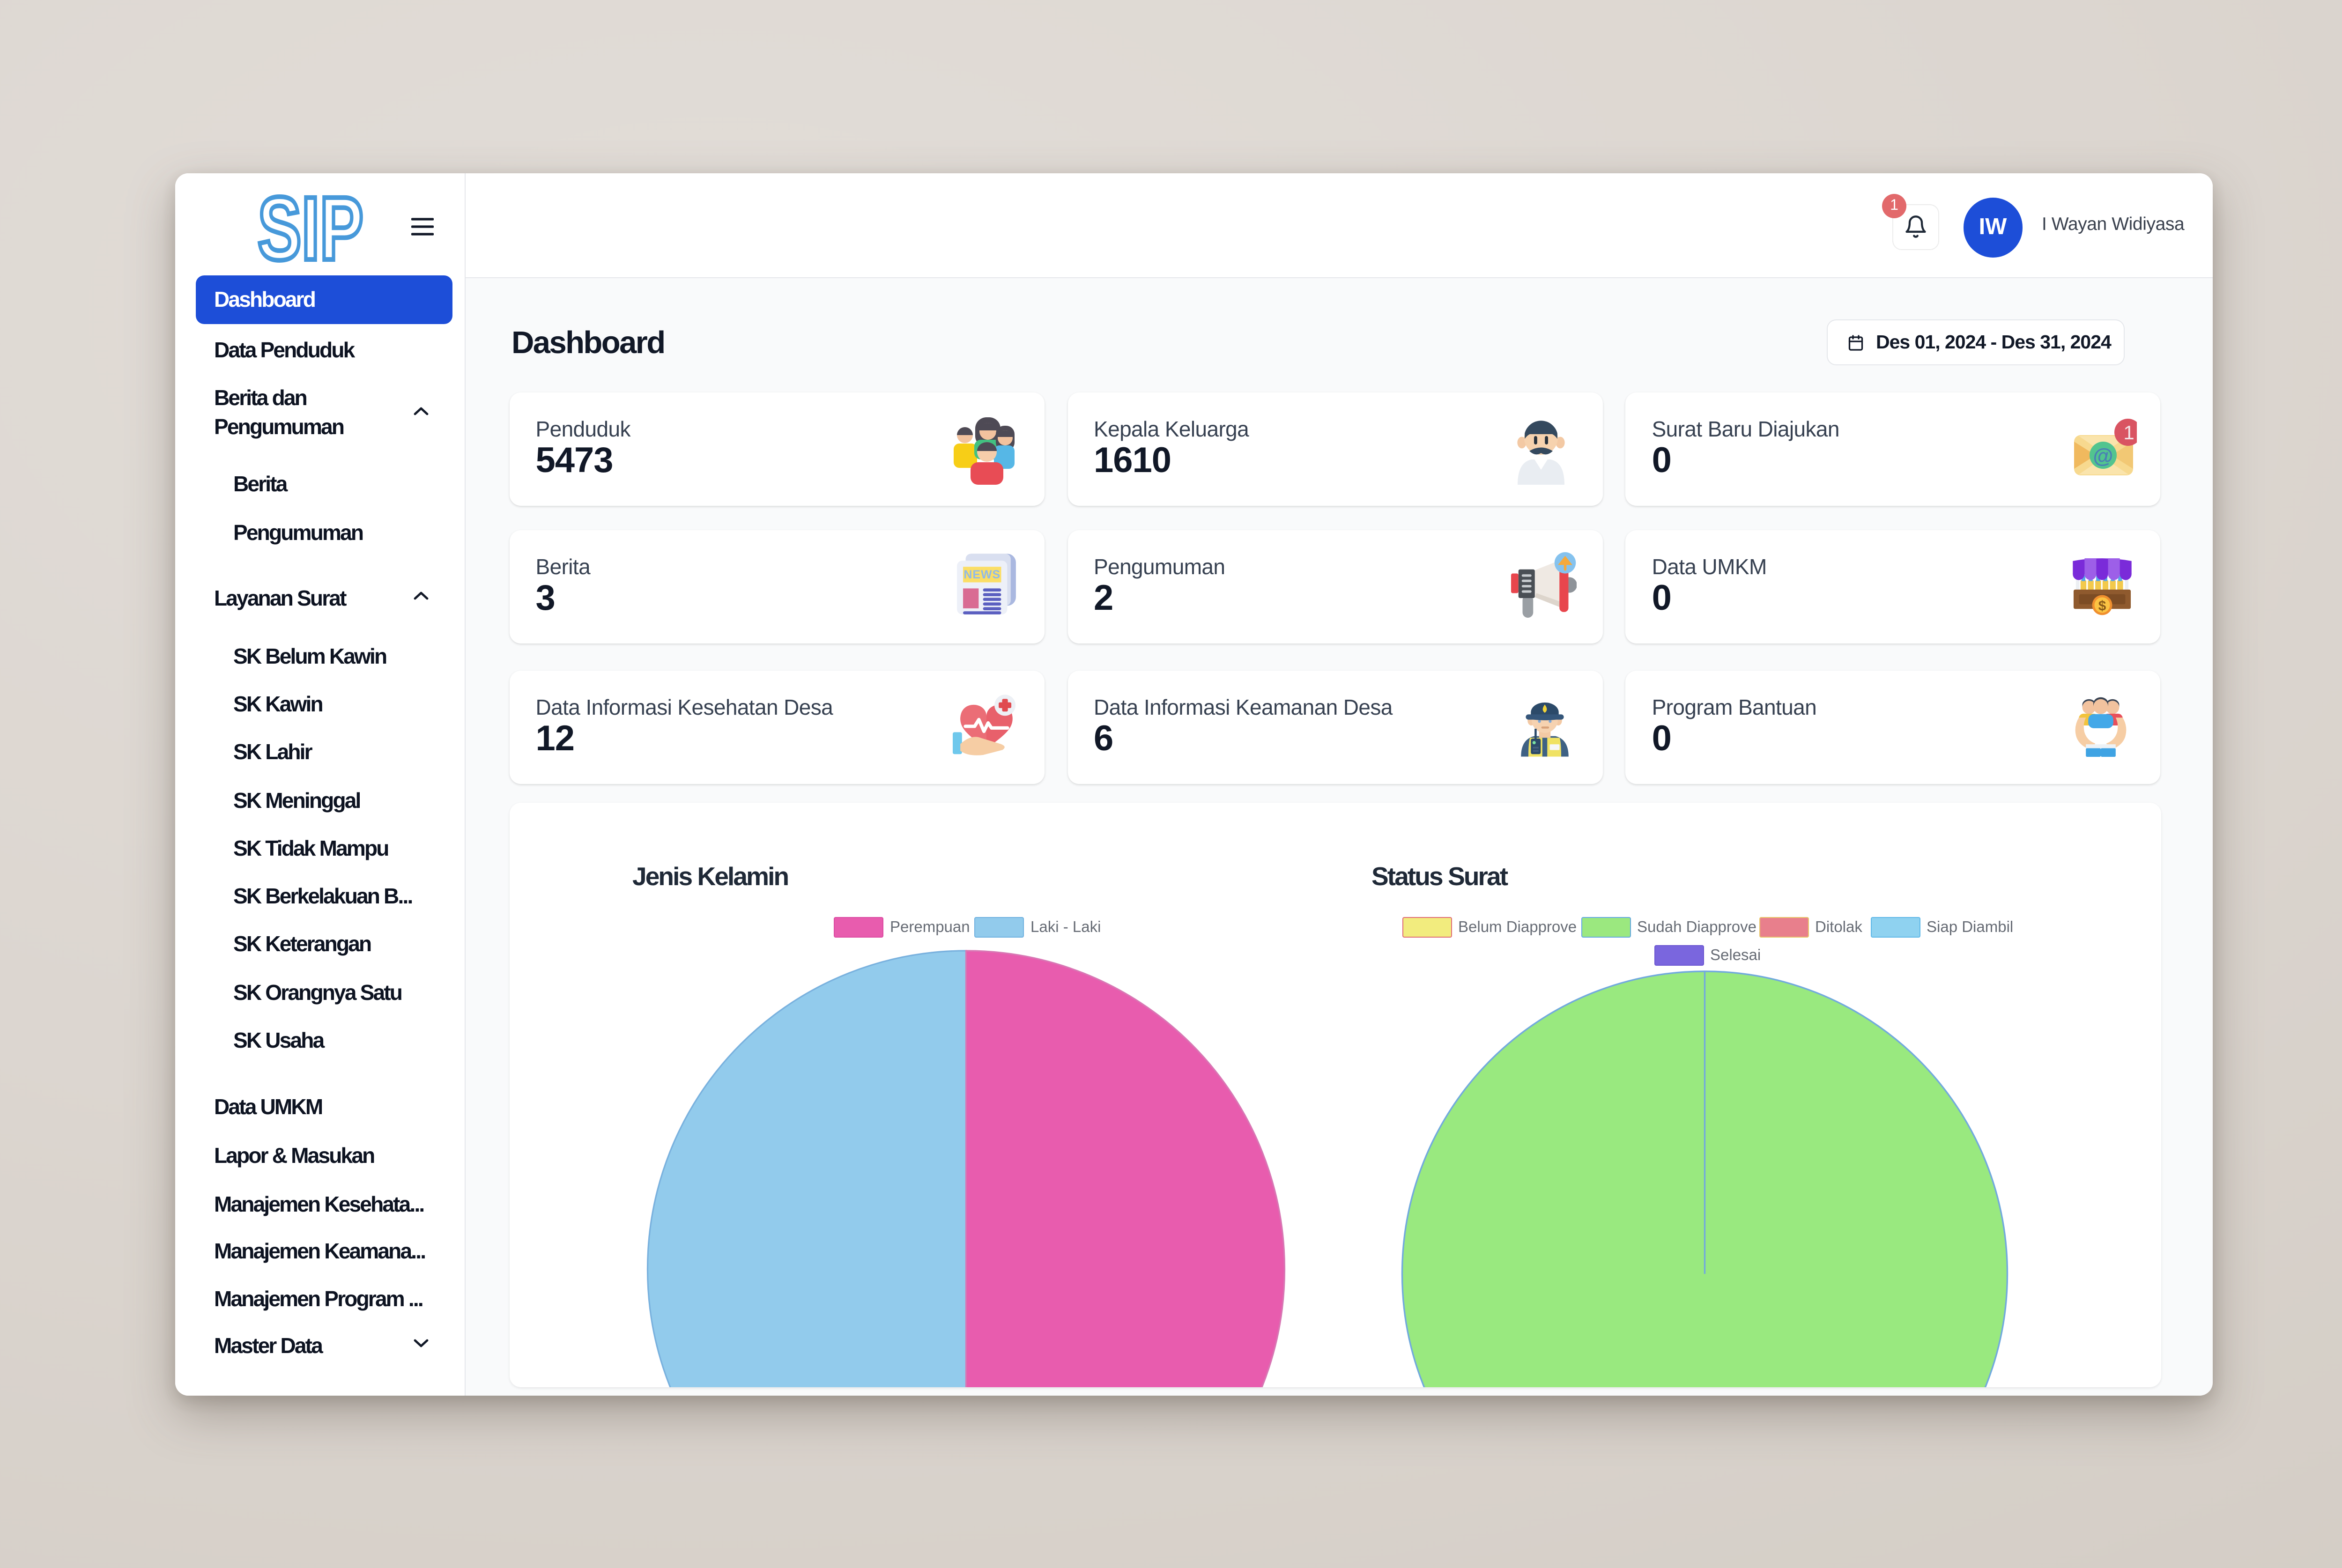 This screenshot has width=2342, height=1568. I want to click on svg-text: NEWS, so click(982, 574).